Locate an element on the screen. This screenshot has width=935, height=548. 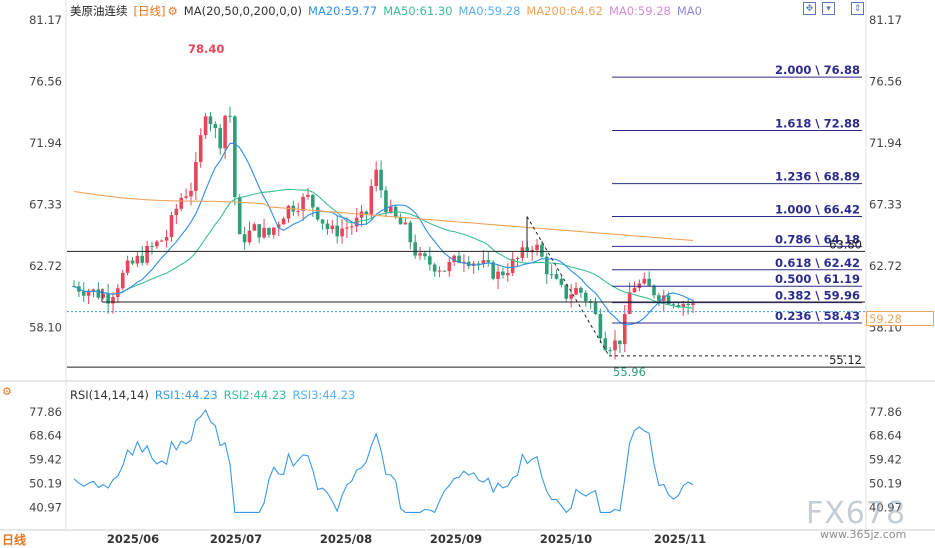
price-tick-right: 71.94 is located at coordinates (885, 143).